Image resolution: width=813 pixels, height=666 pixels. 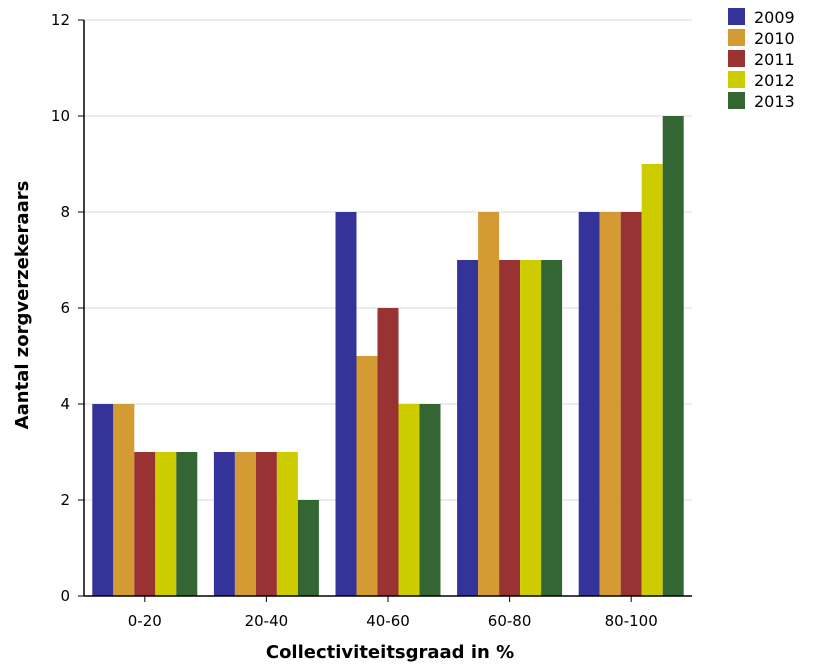 What do you see at coordinates (65, 308) in the screenshot?
I see `y-tick-label: 6` at bounding box center [65, 308].